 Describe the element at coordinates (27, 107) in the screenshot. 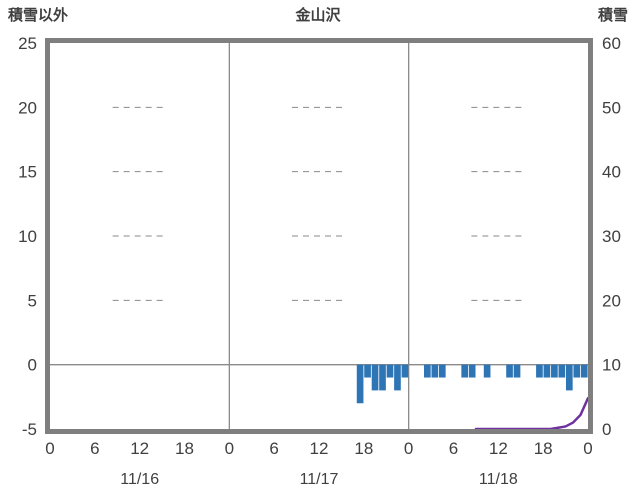

I see `left-axis-tick-label: 20` at that location.